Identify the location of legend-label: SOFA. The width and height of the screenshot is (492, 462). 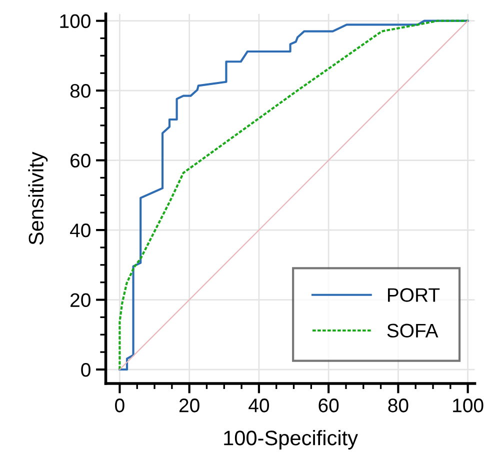
(412, 331).